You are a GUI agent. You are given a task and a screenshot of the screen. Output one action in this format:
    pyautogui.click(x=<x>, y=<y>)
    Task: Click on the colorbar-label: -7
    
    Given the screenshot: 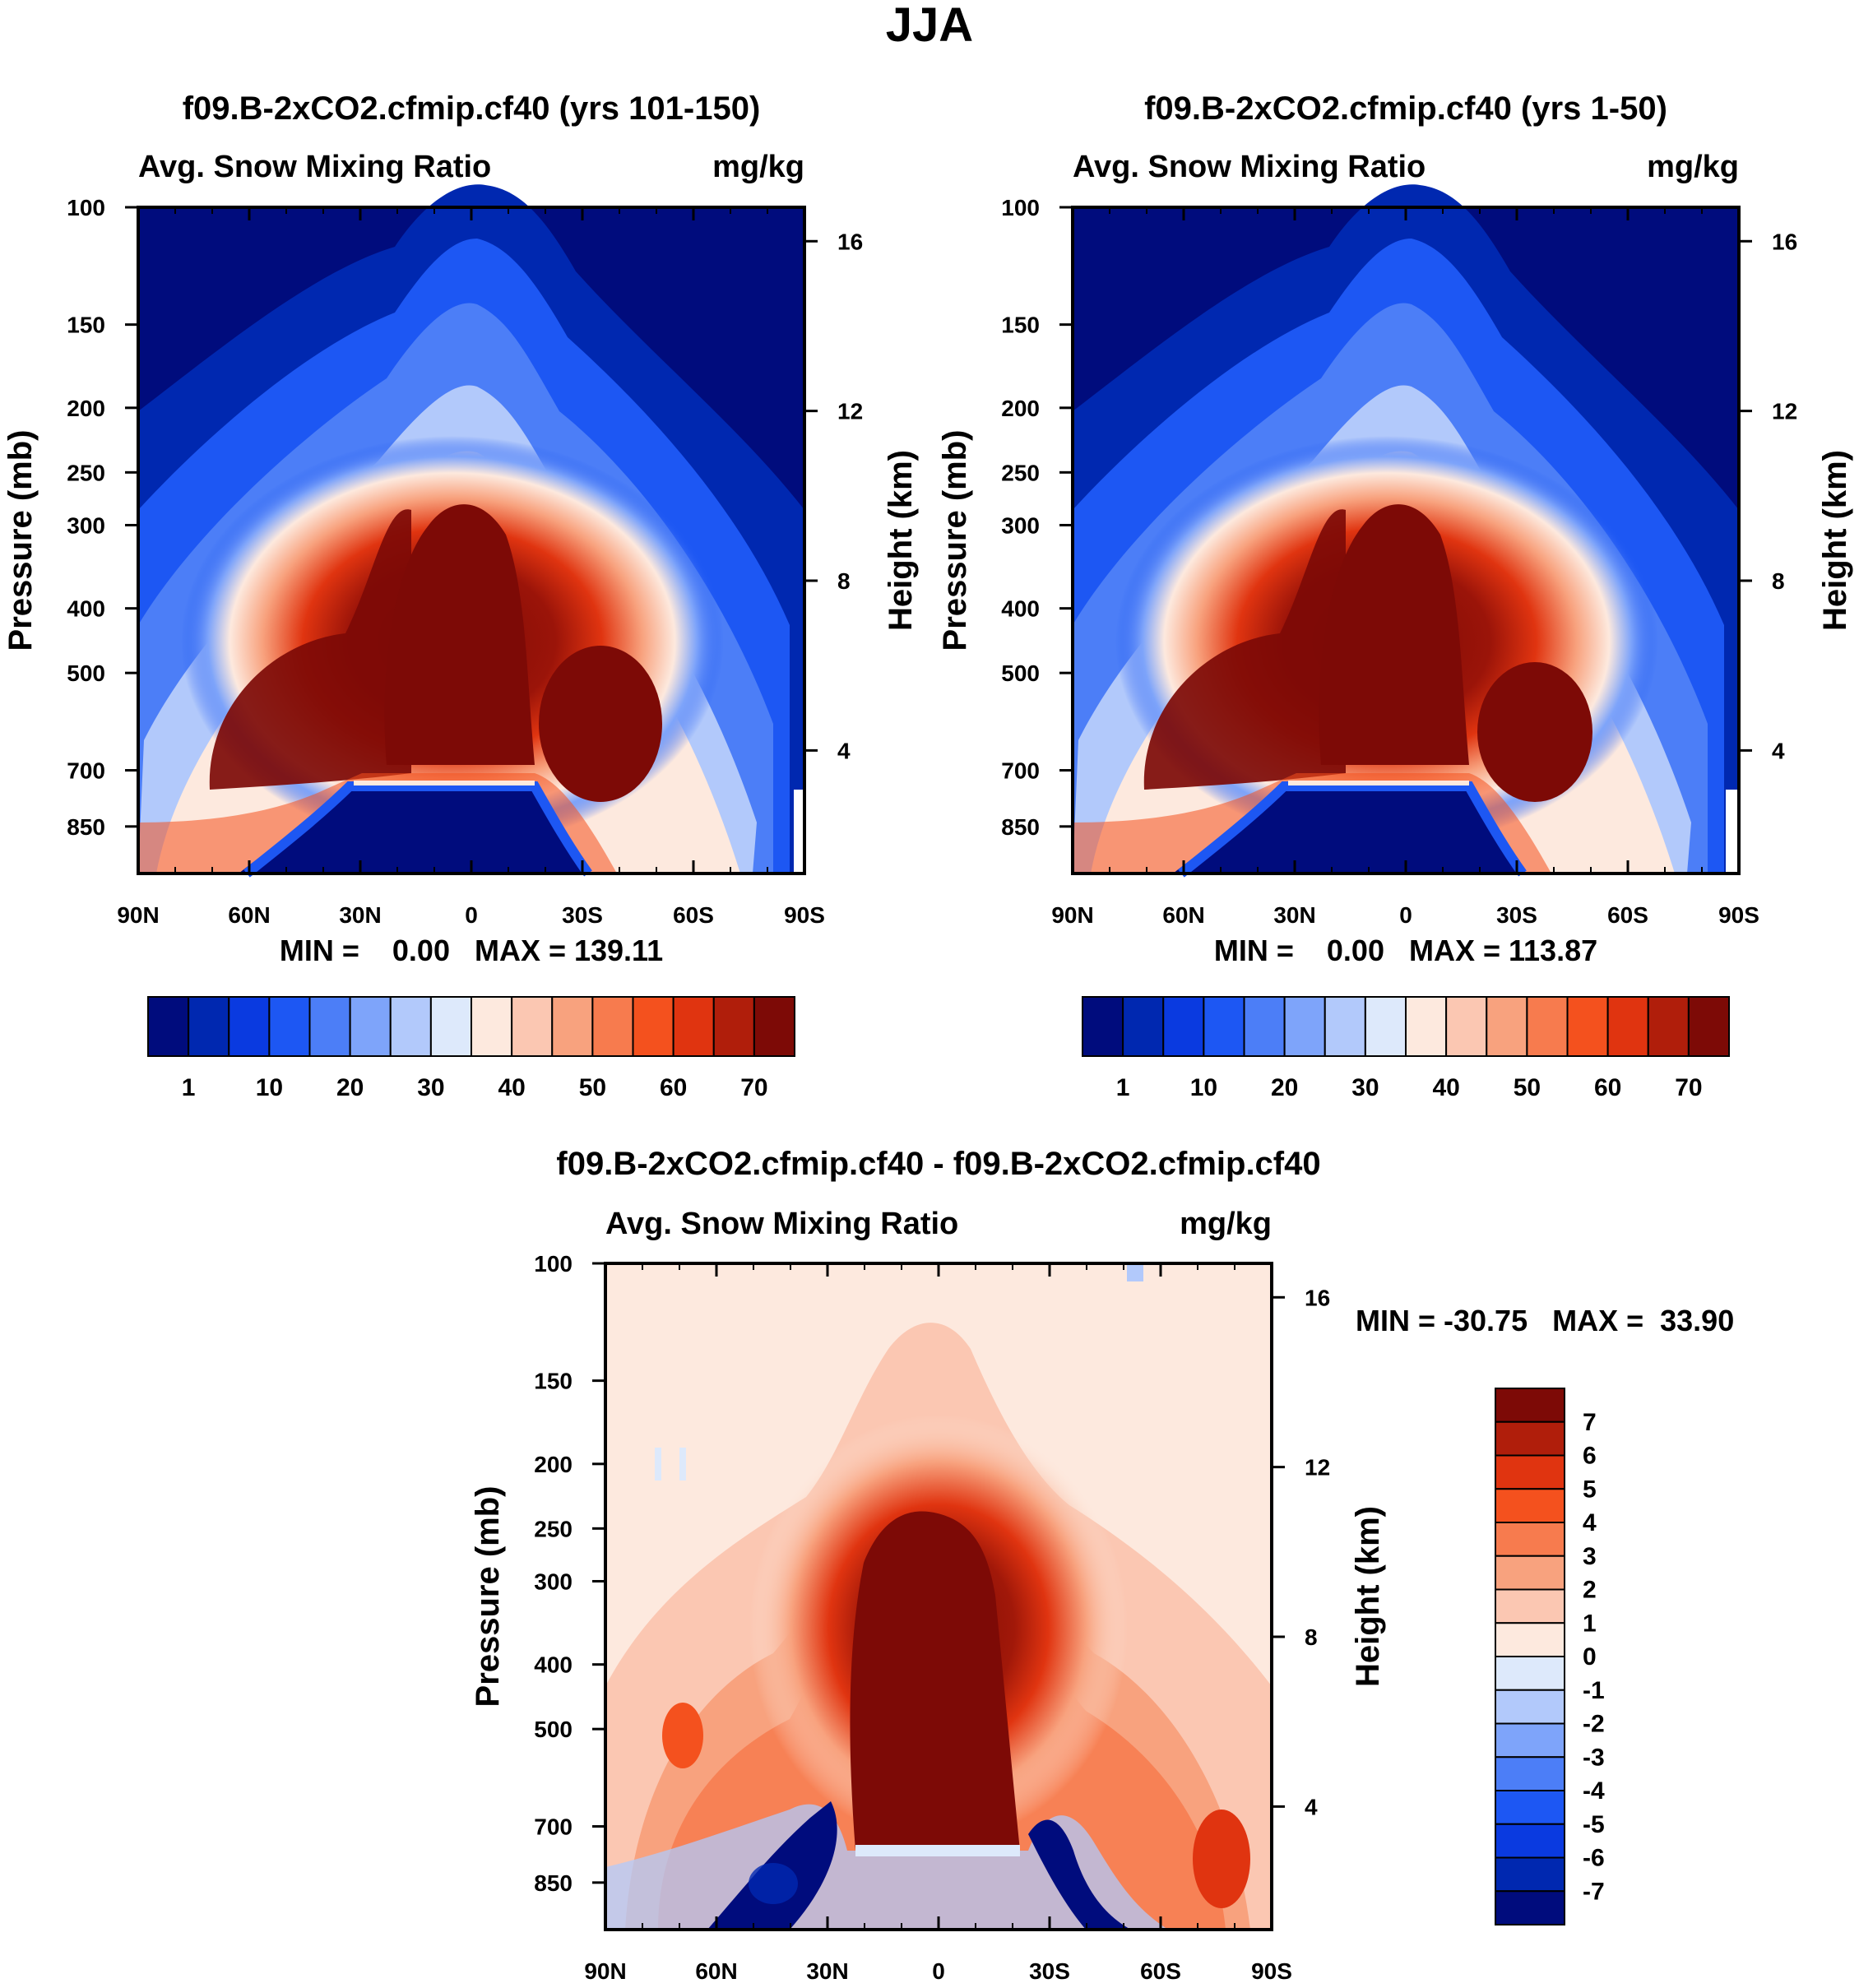 What is the action you would take?
    pyautogui.click(x=1594, y=1891)
    